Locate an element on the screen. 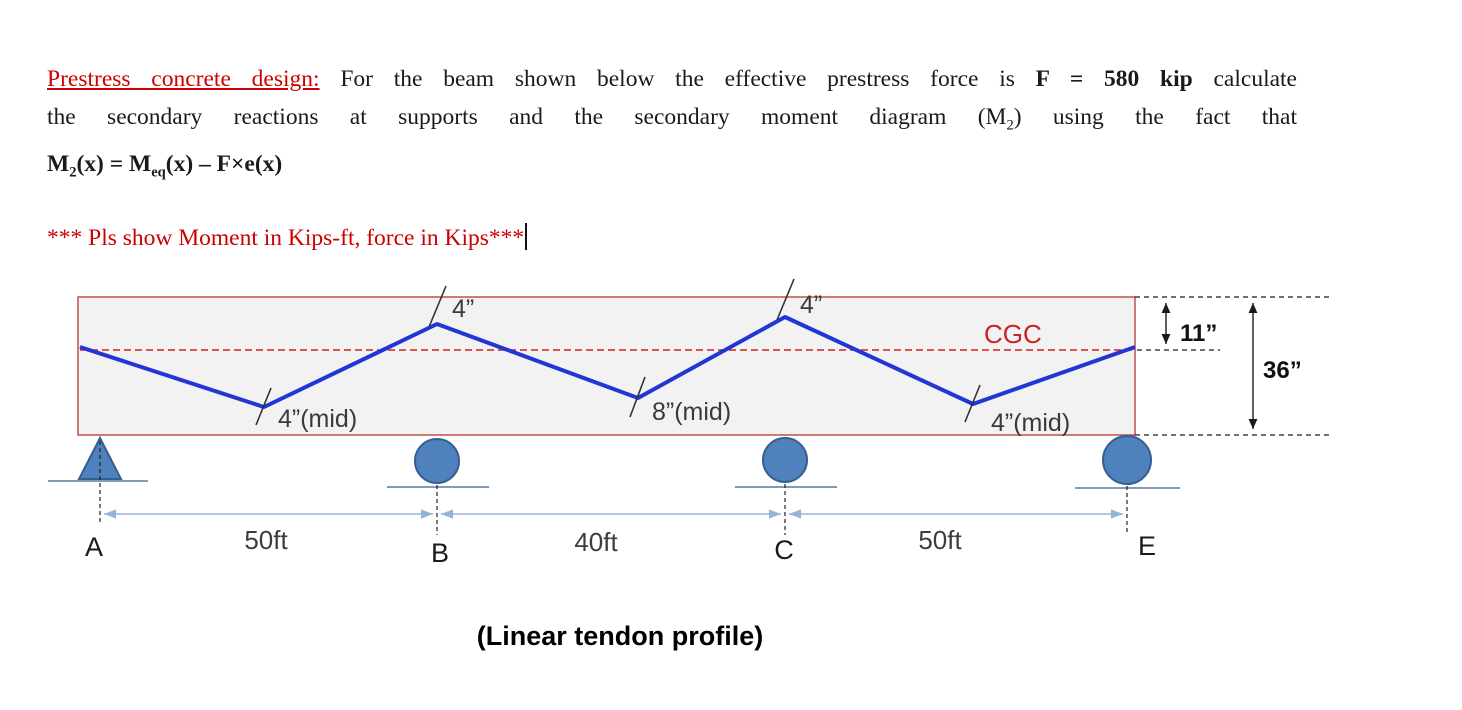 The height and width of the screenshot is (710, 1462). m2-subscript: 2 is located at coordinates (1010, 125).